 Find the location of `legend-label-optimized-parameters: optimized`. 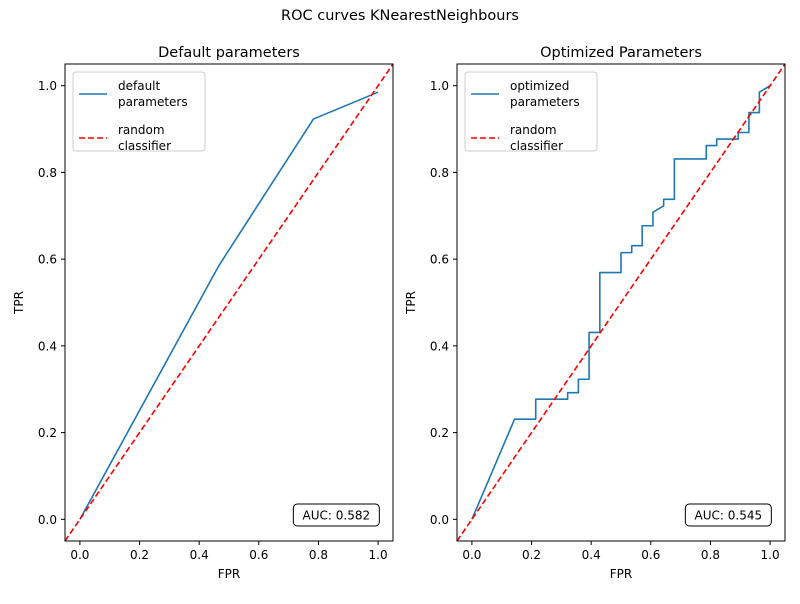

legend-label-optimized-parameters: optimized is located at coordinates (539, 86).